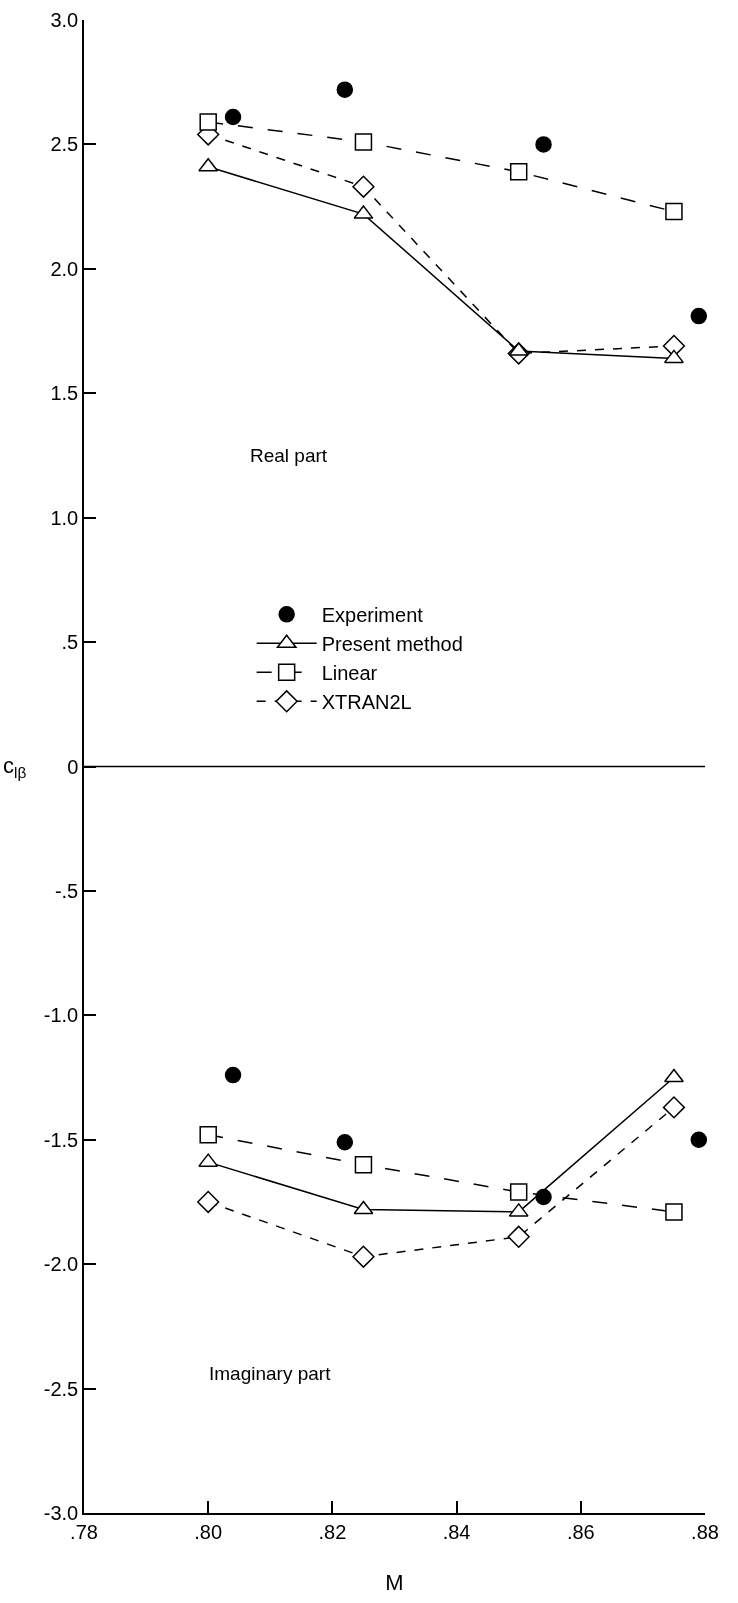 The height and width of the screenshot is (1603, 738). Describe the element at coordinates (394, 1582) in the screenshot. I see `x-axis-title: M` at that location.